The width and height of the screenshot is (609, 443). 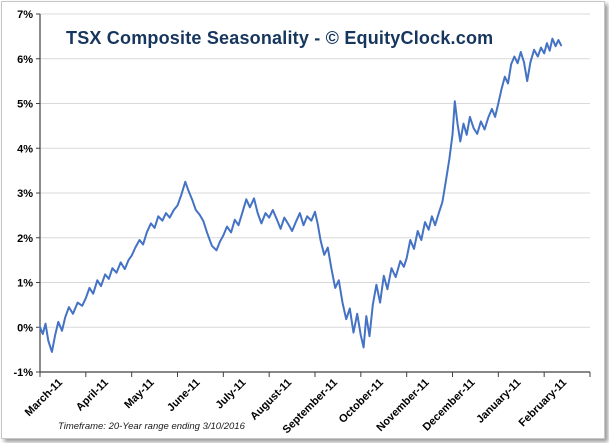 What do you see at coordinates (25, 15) in the screenshot?
I see `y-tick-label: 7%` at bounding box center [25, 15].